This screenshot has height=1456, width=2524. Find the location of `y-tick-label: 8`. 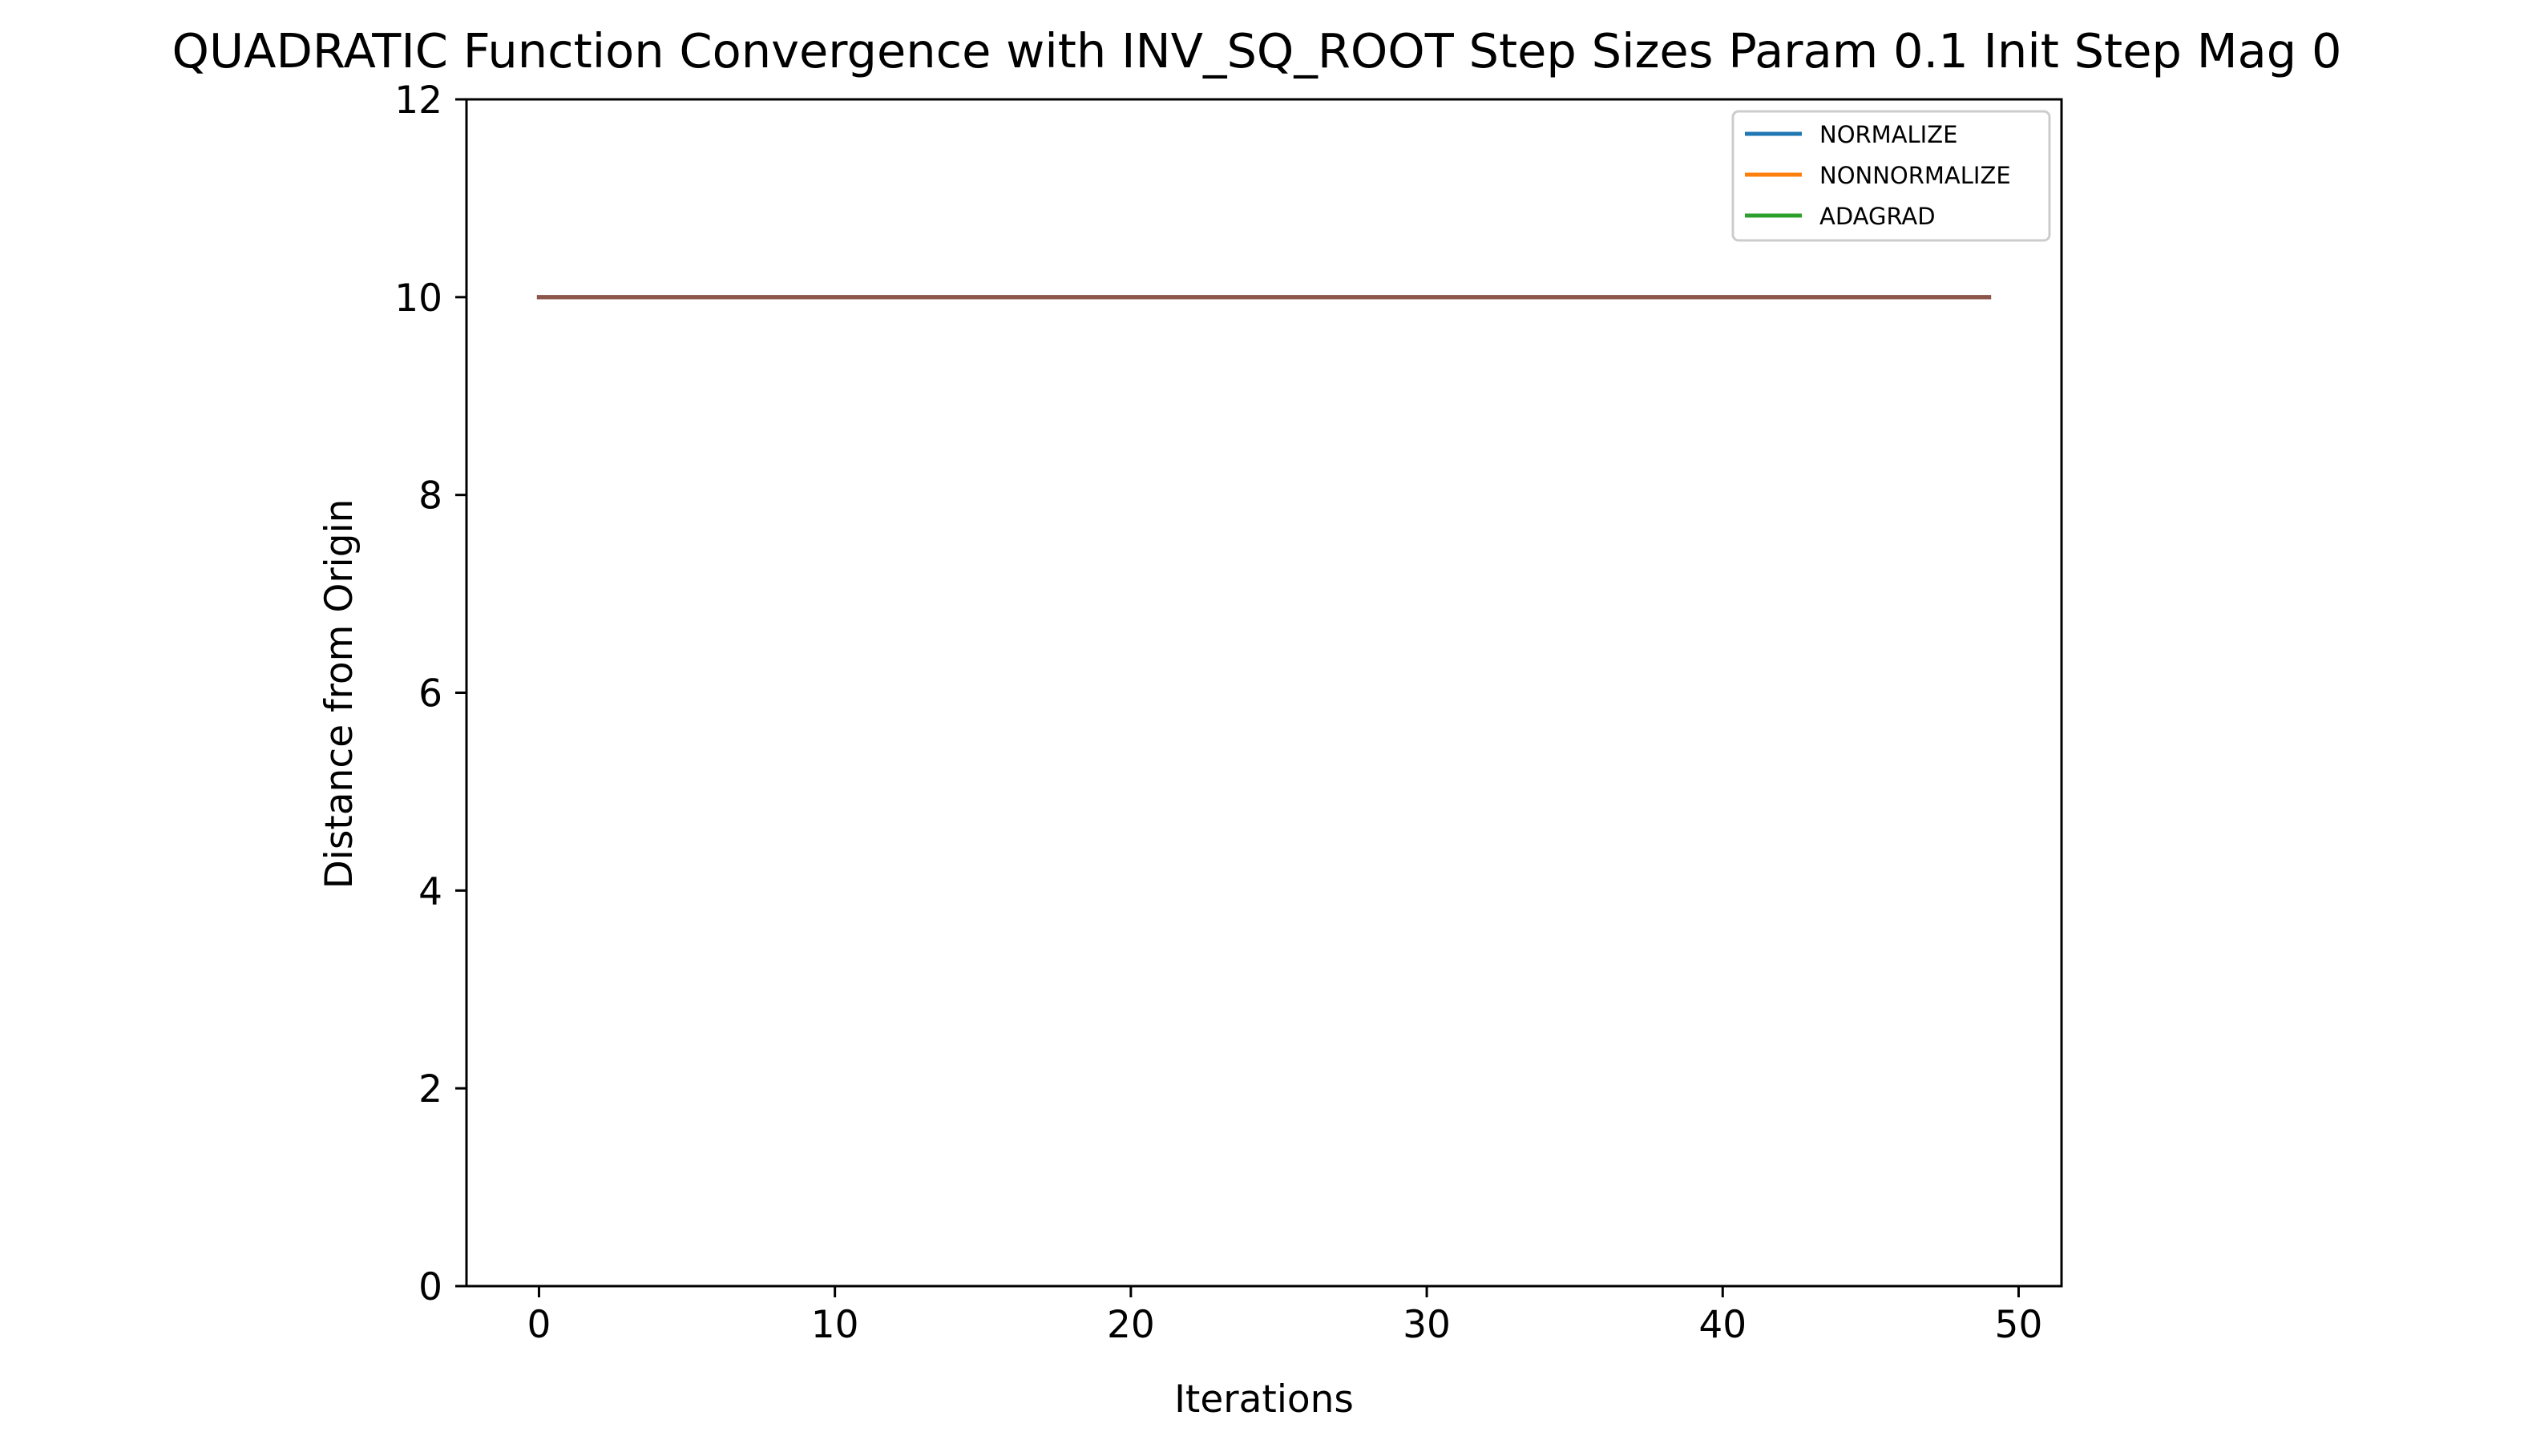

y-tick-label: 8 is located at coordinates (430, 496).